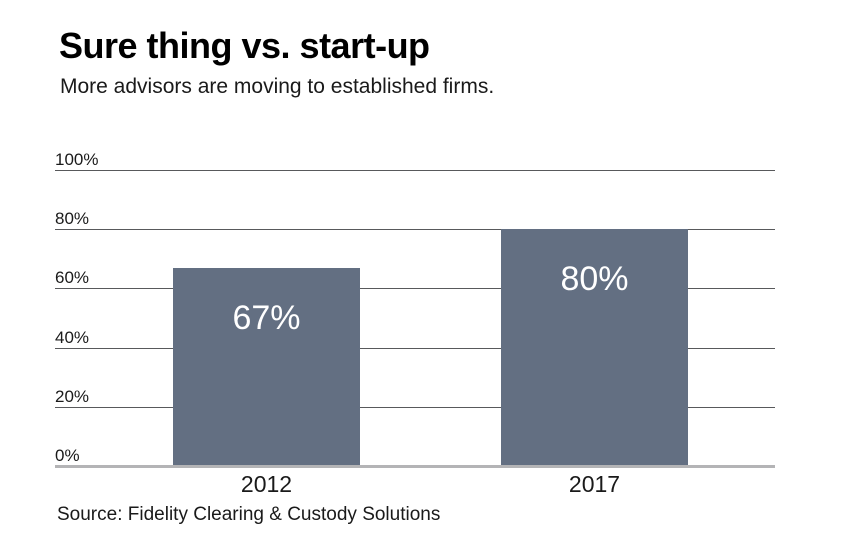  What do you see at coordinates (72, 396) in the screenshot?
I see `y-tick-label: 20%` at bounding box center [72, 396].